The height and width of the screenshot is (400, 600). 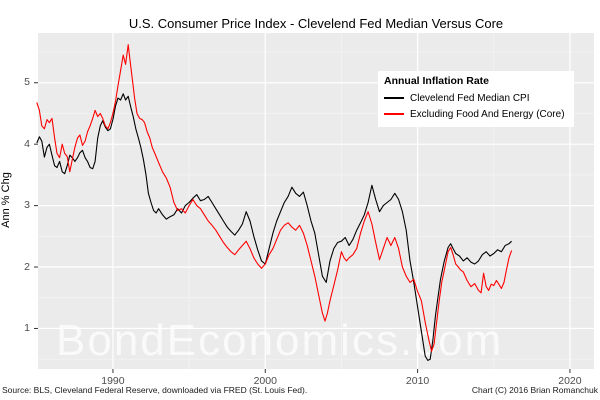 What do you see at coordinates (436, 81) in the screenshot?
I see `legend-title: Annual Inflation Rate` at bounding box center [436, 81].